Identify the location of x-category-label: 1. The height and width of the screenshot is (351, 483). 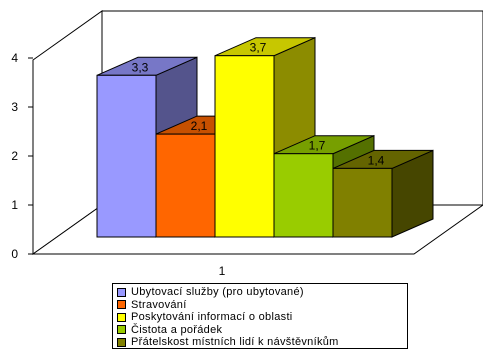
(222, 271).